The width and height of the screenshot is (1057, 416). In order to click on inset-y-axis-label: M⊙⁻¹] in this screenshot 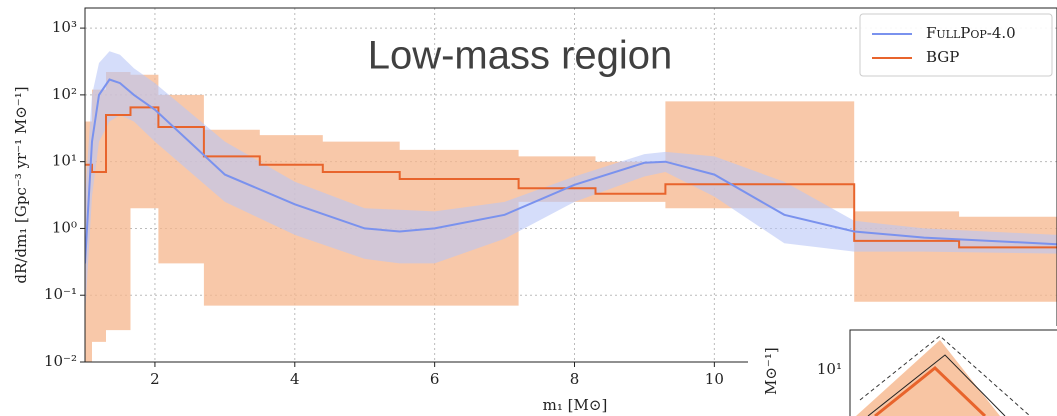, I will do `click(771, 371)`.